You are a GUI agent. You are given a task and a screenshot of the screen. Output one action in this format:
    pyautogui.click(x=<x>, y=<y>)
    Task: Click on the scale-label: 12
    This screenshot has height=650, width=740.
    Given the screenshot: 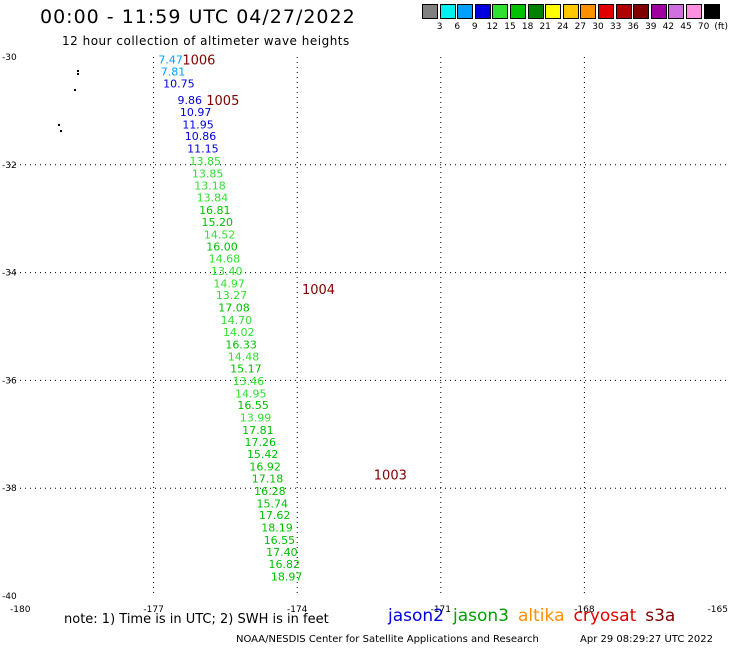 What is the action you would take?
    pyautogui.click(x=492, y=27)
    